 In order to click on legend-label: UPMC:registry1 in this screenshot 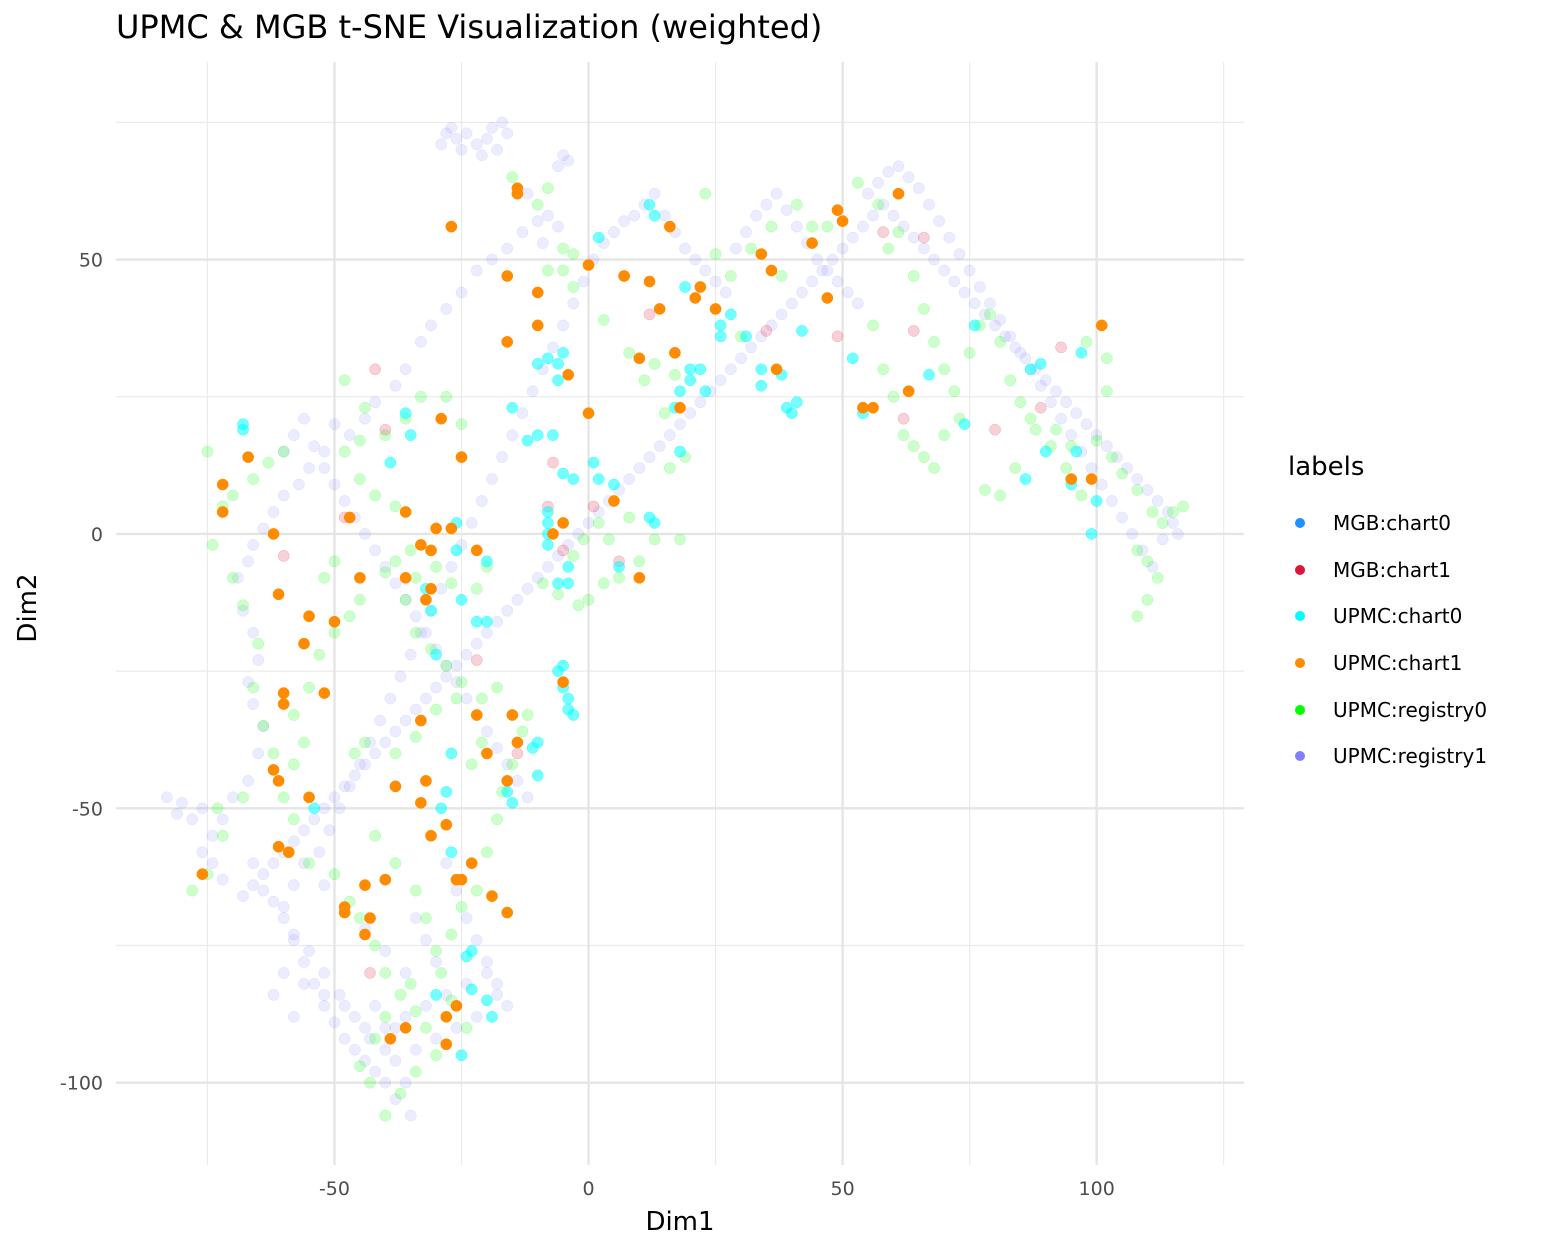, I will do `click(1410, 756)`.